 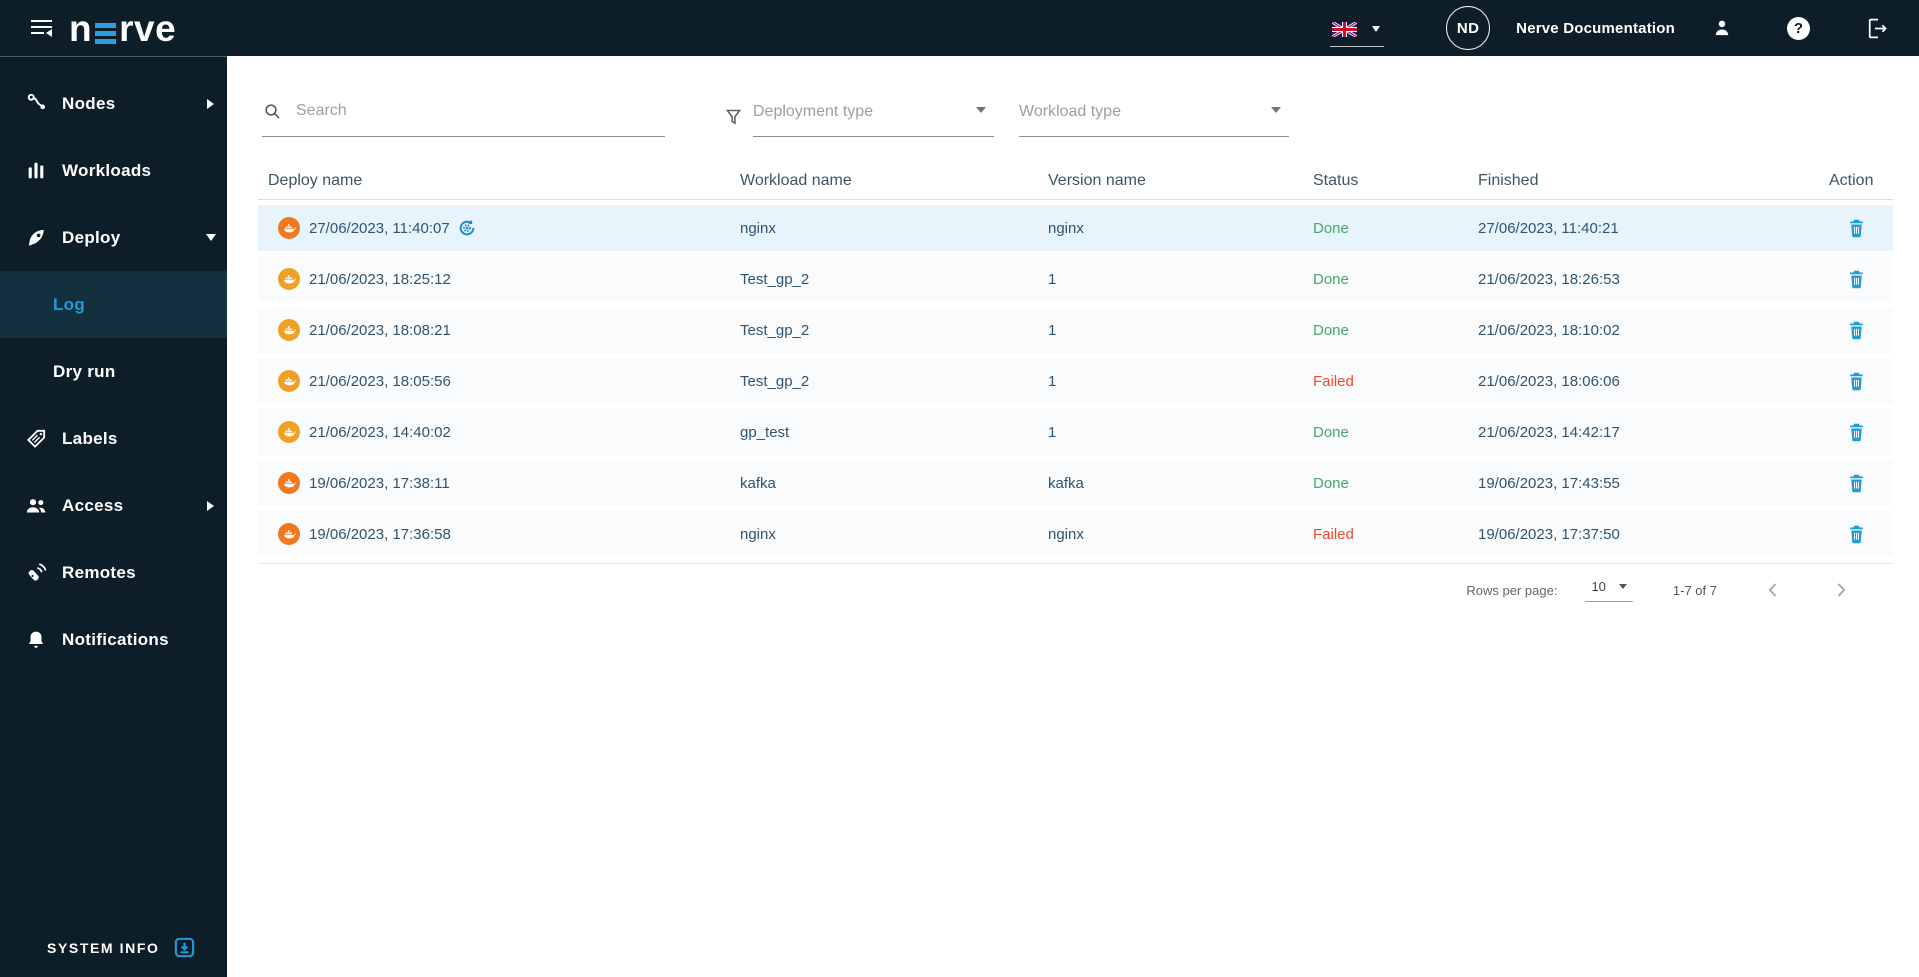 I want to click on people-icon, so click(x=36, y=506).